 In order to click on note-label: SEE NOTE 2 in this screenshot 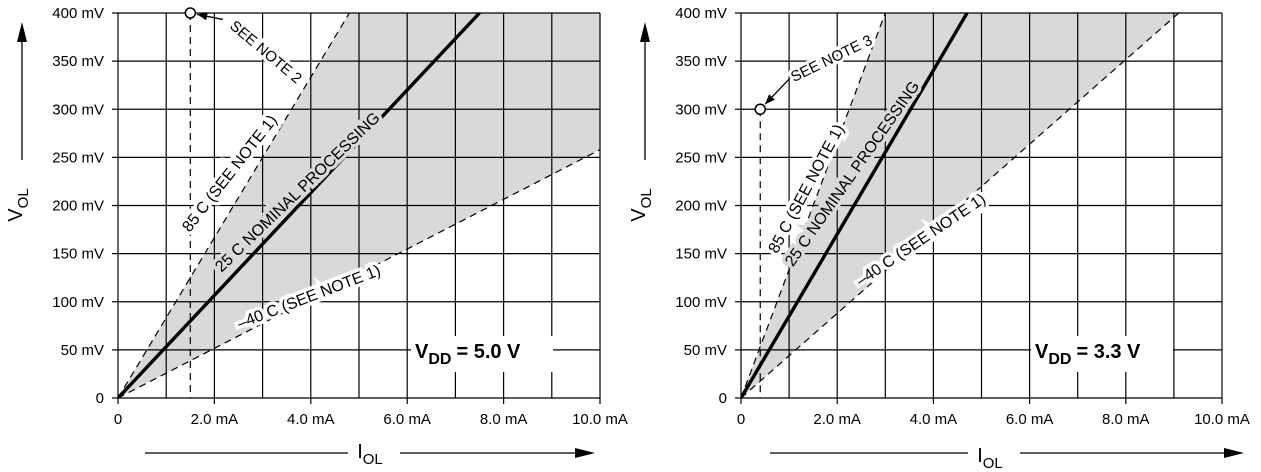, I will do `click(265, 52)`.